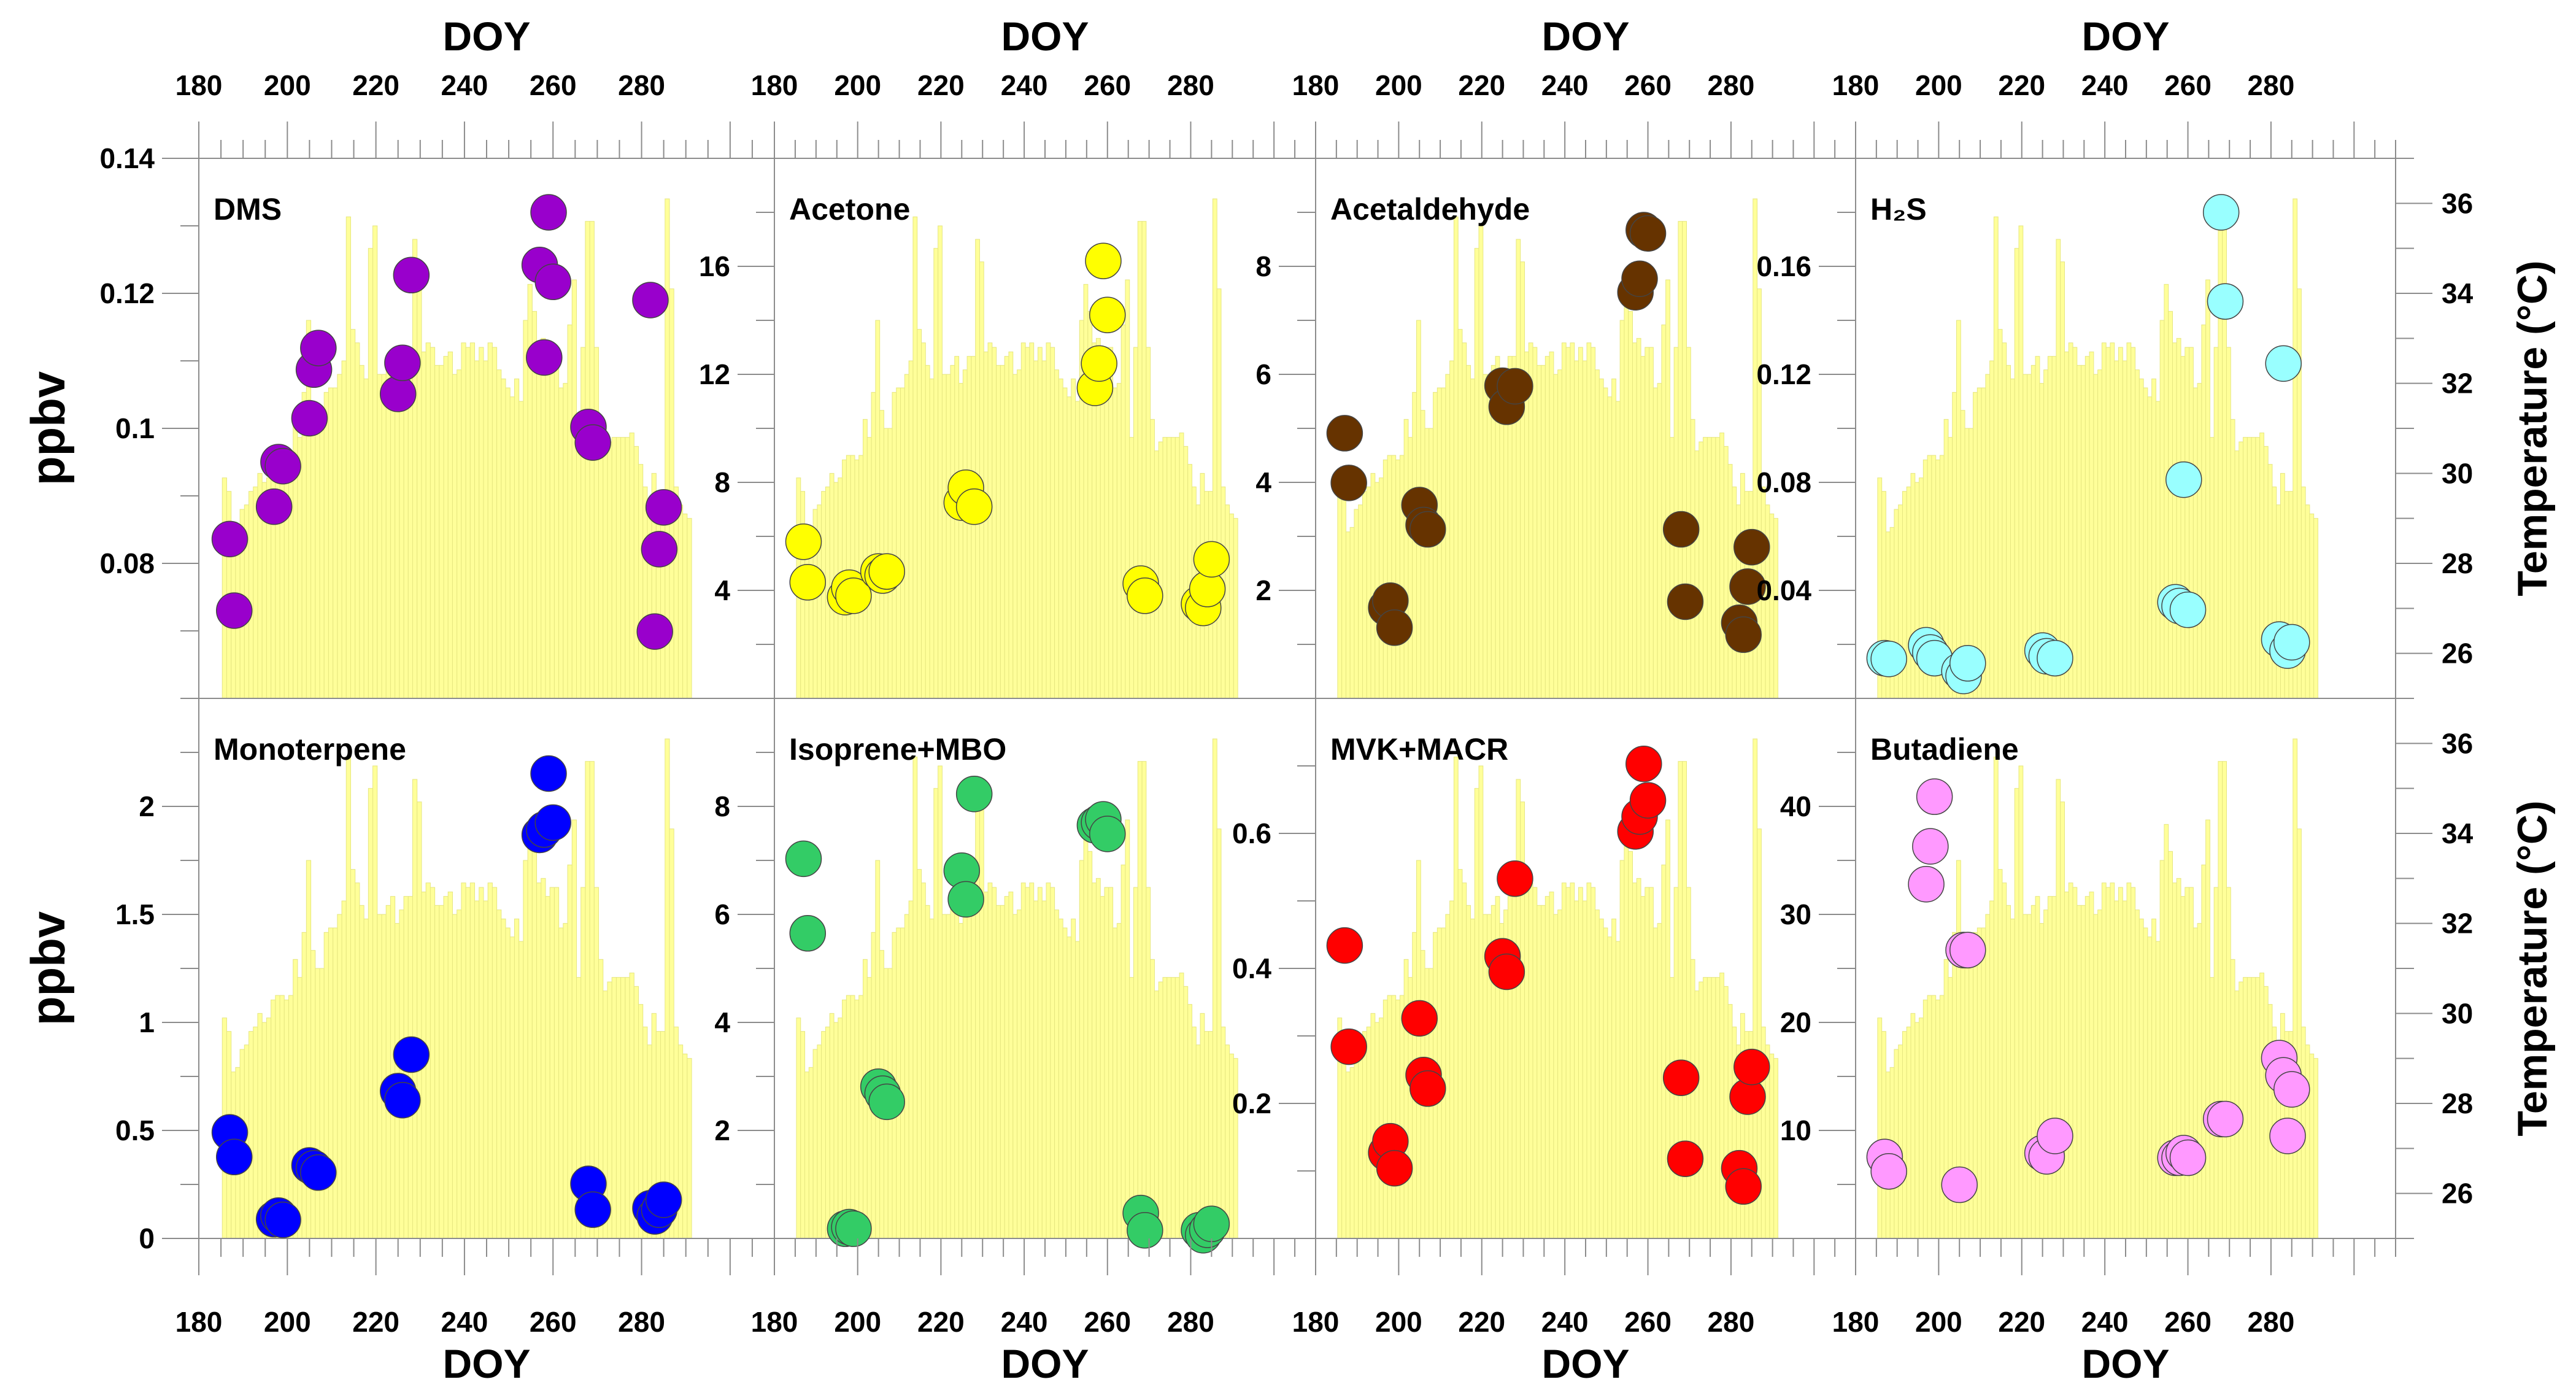  Describe the element at coordinates (1316, 85) in the screenshot. I see `x-tick-label: 180` at that location.